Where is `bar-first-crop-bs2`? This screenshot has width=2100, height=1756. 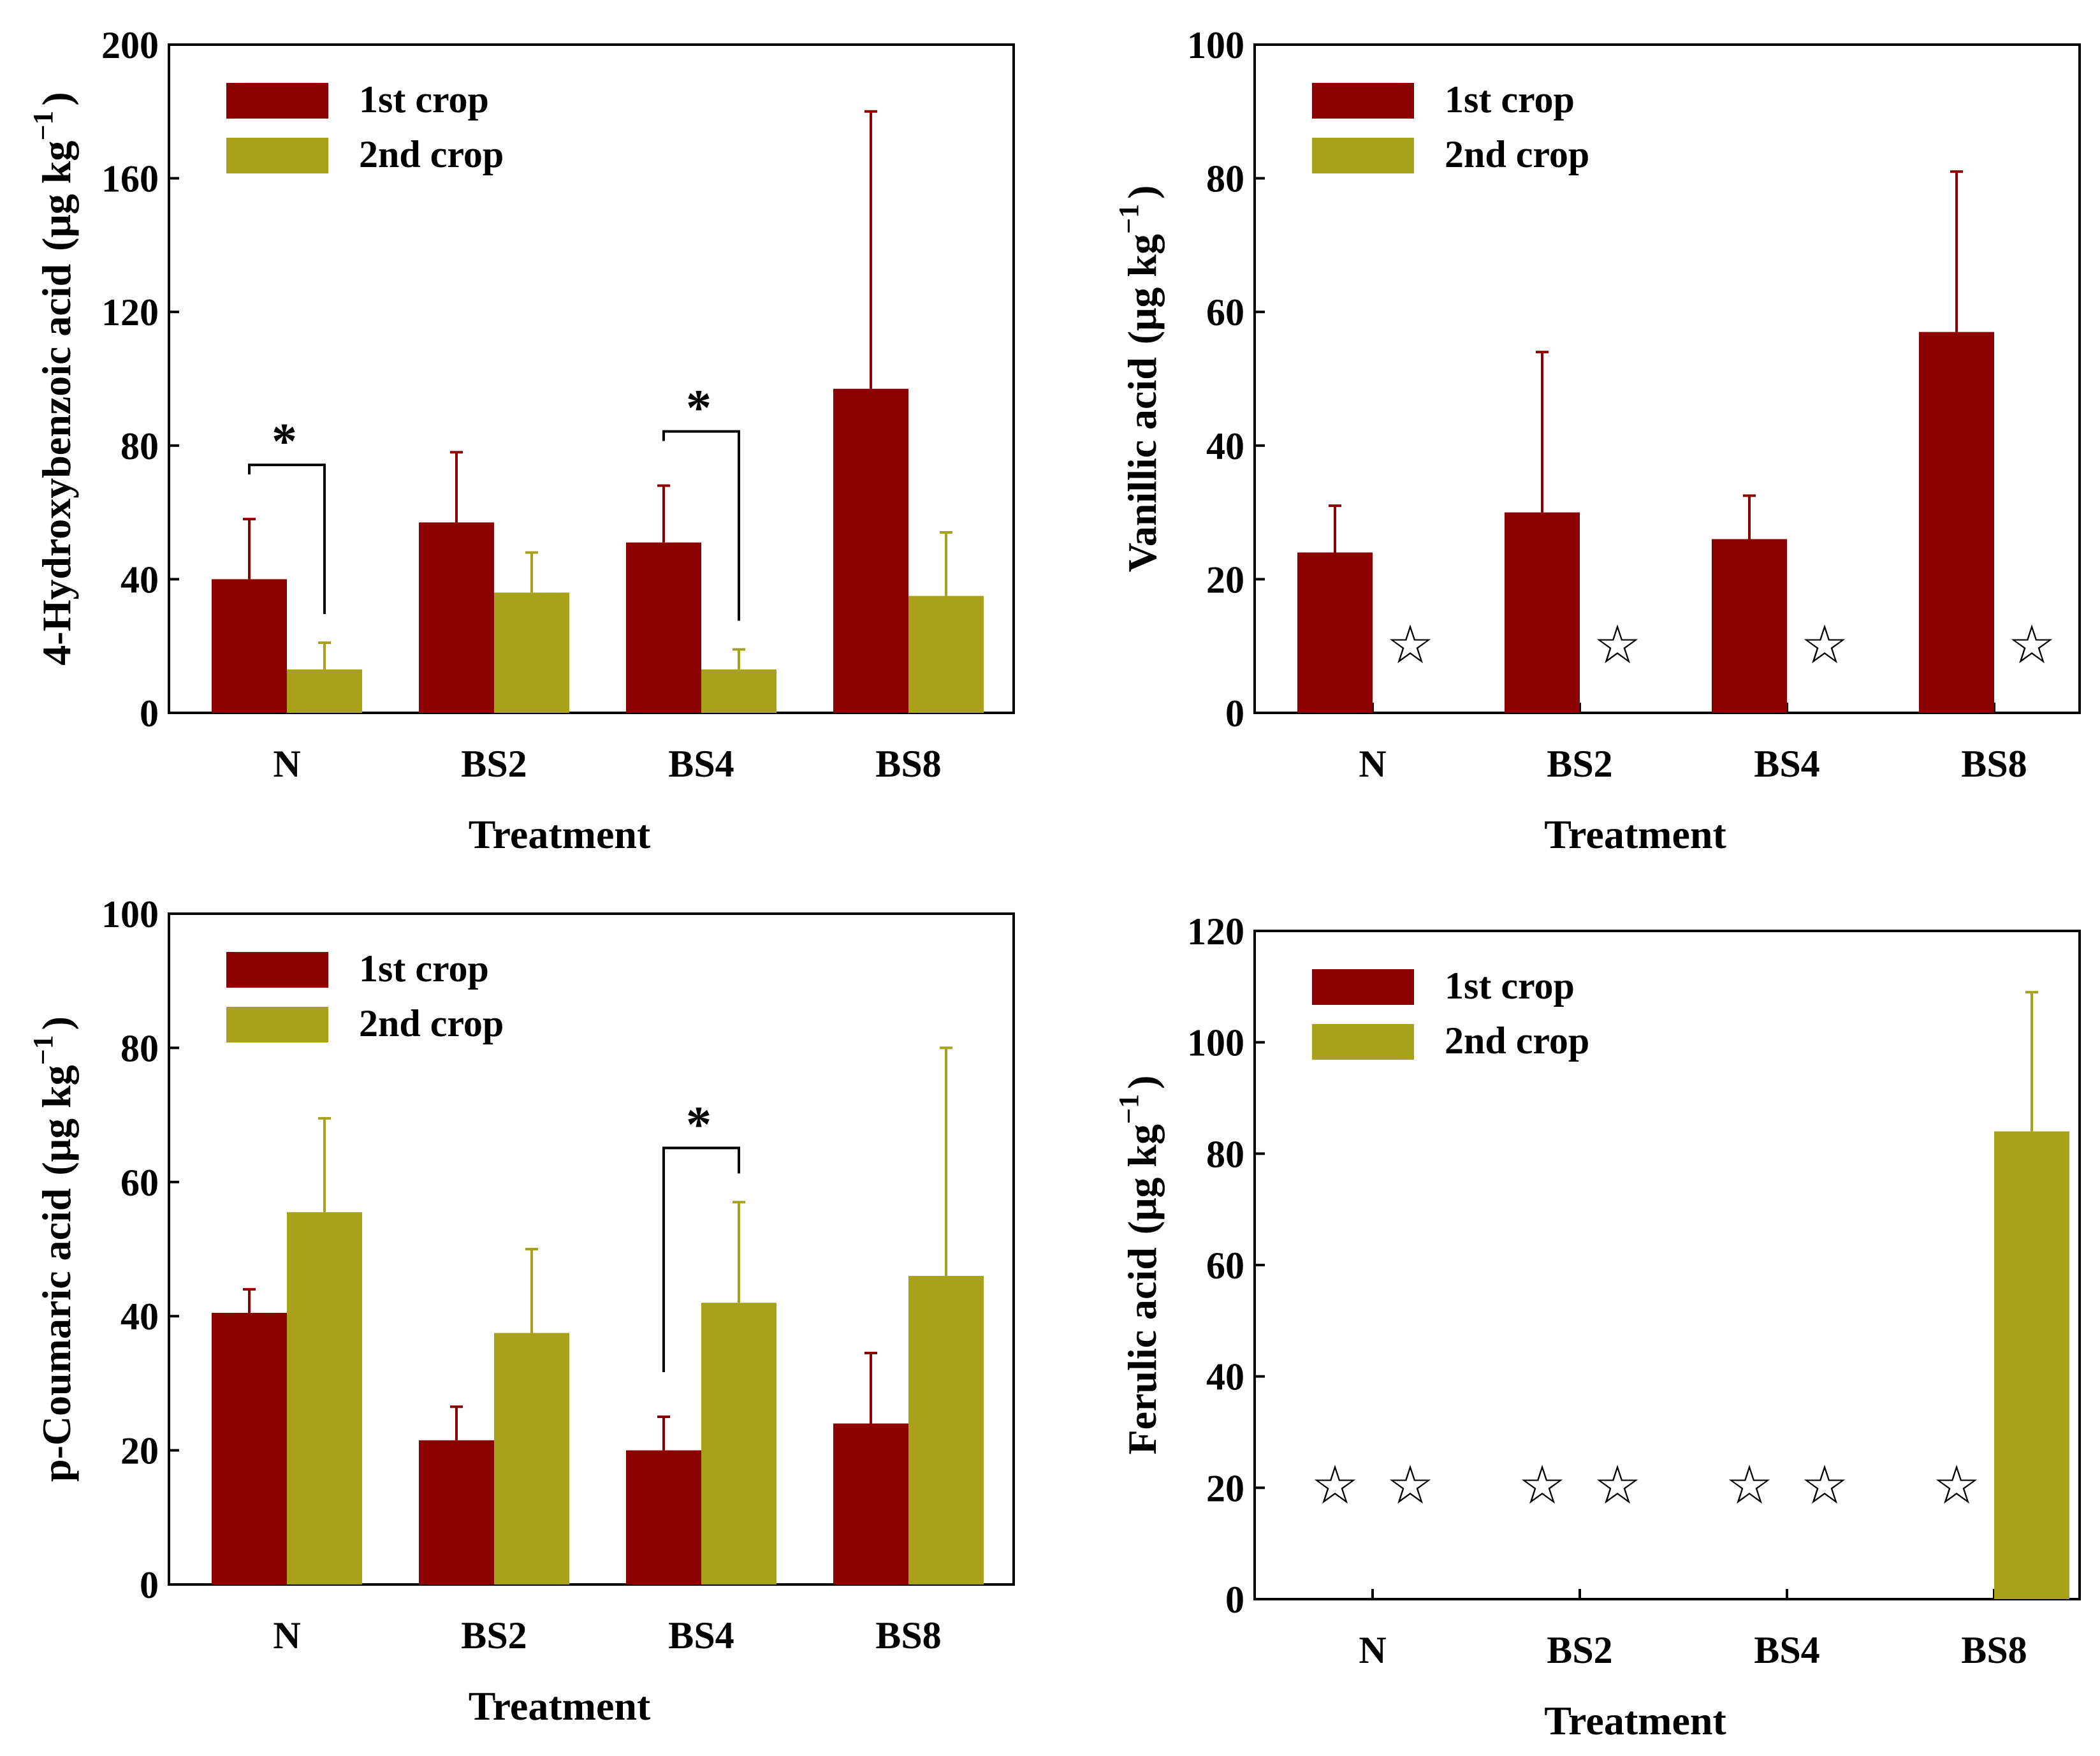 bar-first-crop-bs2 is located at coordinates (456, 1512).